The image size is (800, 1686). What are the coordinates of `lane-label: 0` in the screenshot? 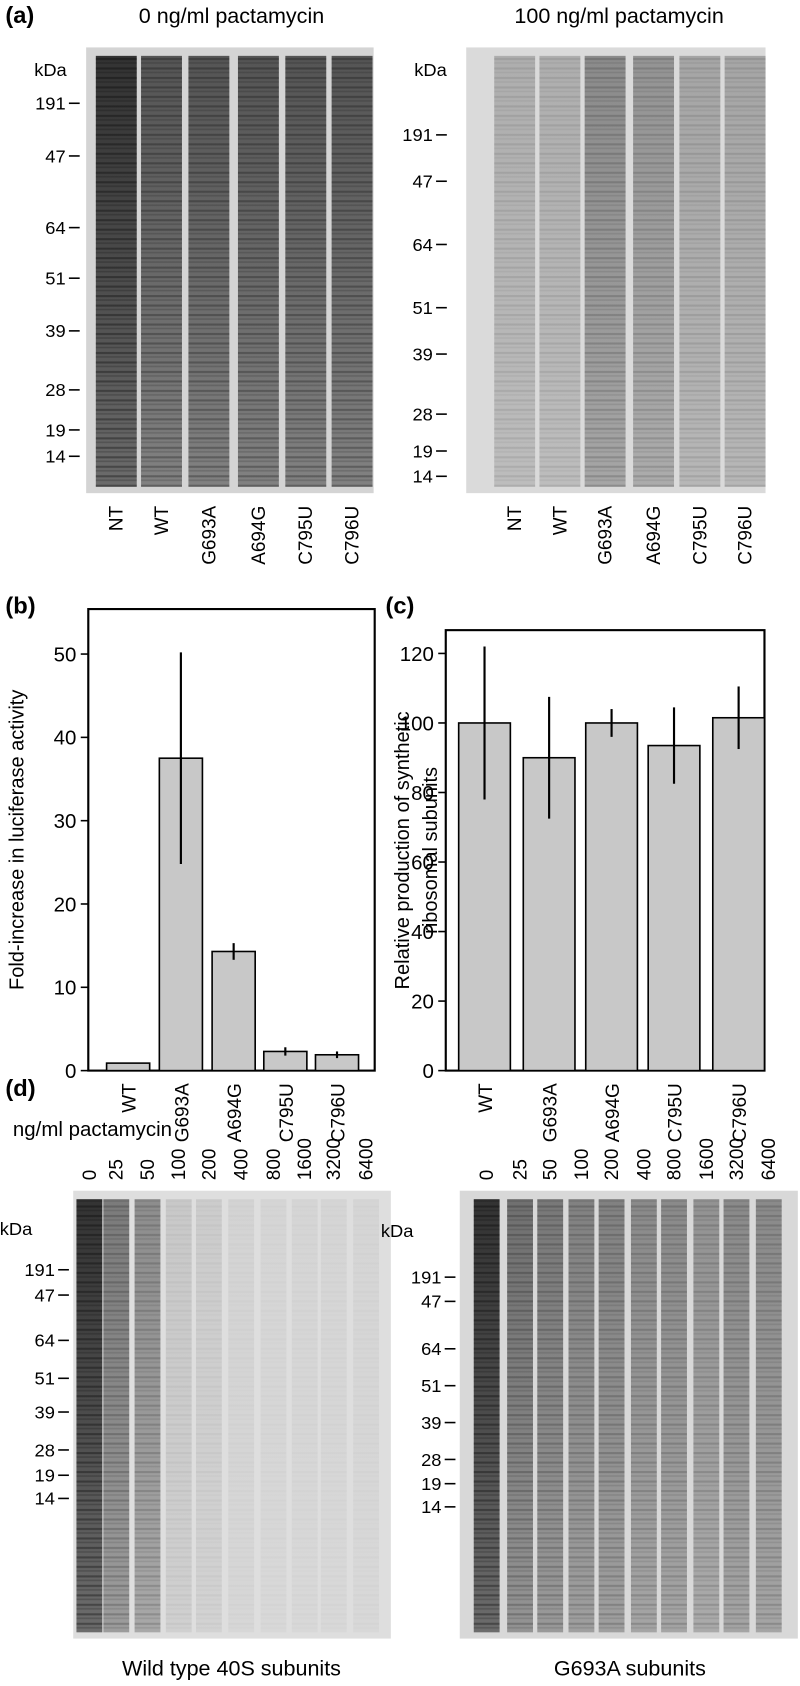 It's located at (487, 1175).